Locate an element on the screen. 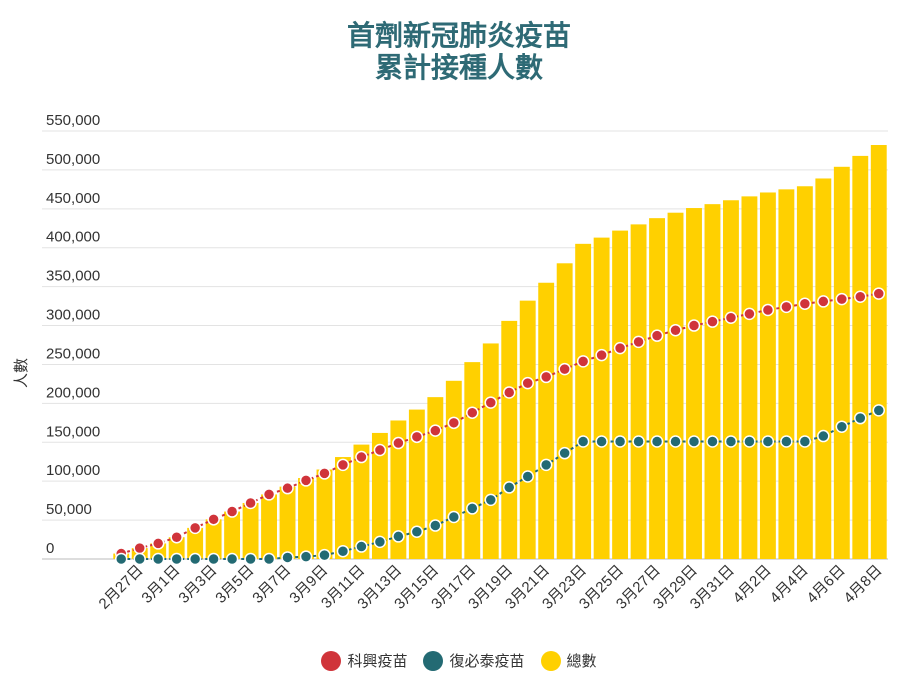  chart-title: 首劑新冠肺炎疫苗 累計接種人數 is located at coordinates (459, 52).